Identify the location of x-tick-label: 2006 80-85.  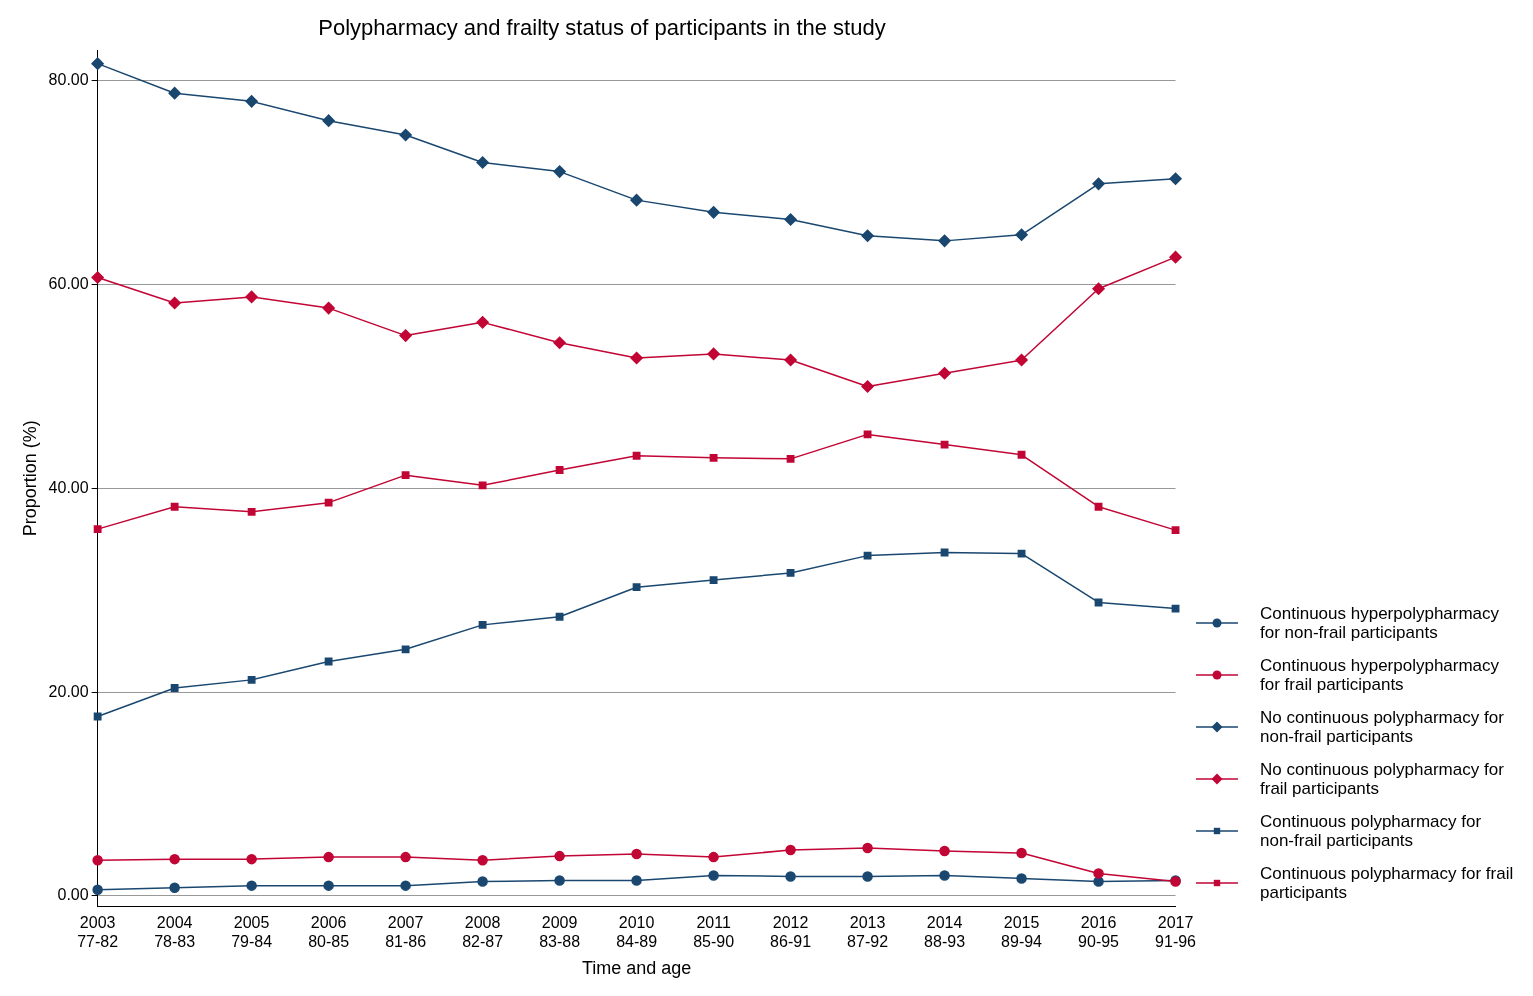
(329, 932).